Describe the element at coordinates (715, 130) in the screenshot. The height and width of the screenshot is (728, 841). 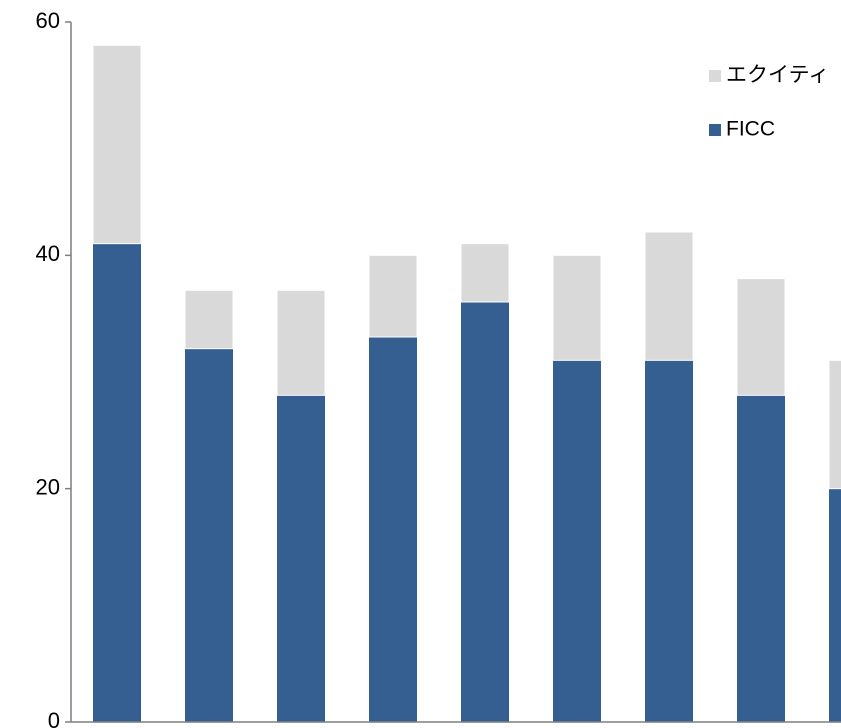
I see `legend-swatch-ficc` at that location.